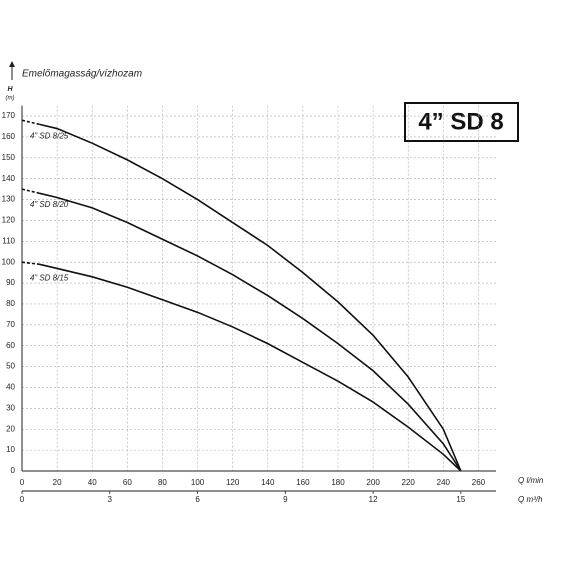 The width and height of the screenshot is (570, 570). I want to click on x2-tick-label: 15, so click(460, 499).